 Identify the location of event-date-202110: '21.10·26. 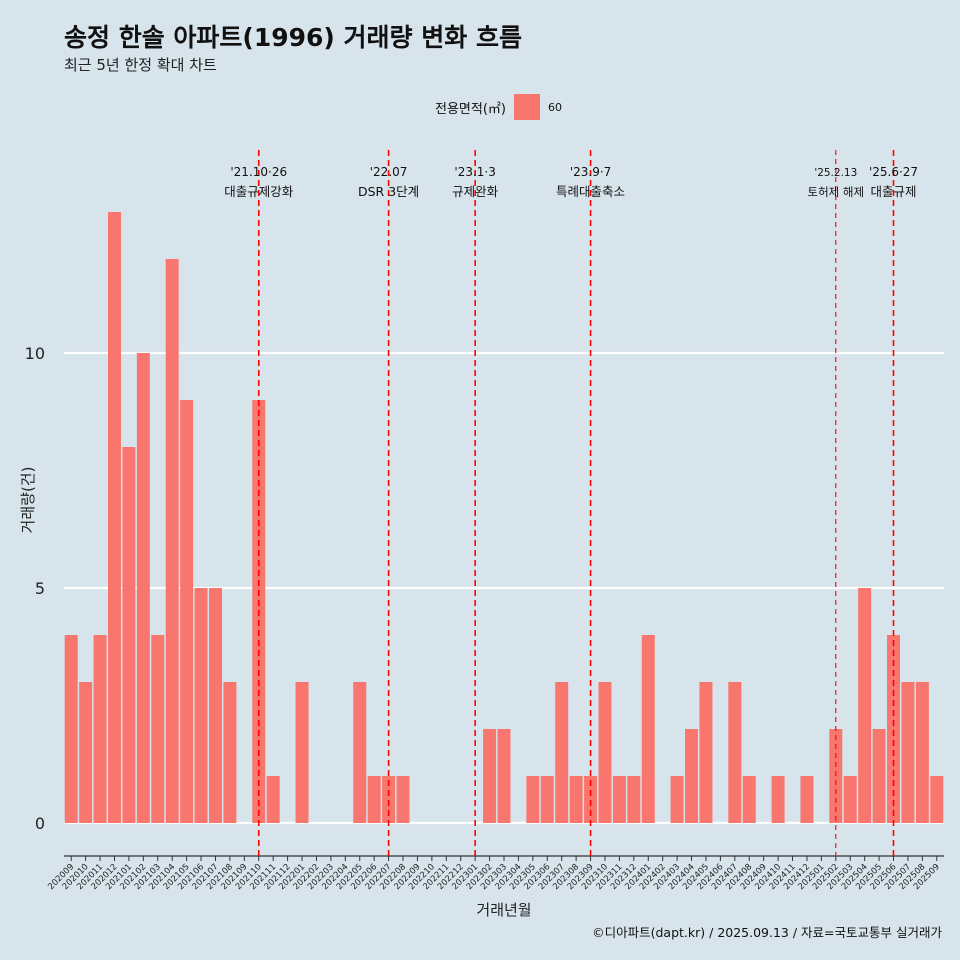
(258, 172).